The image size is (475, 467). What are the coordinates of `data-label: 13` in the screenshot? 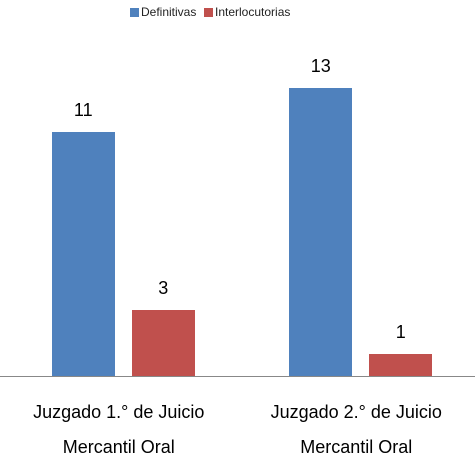 It's located at (320, 66).